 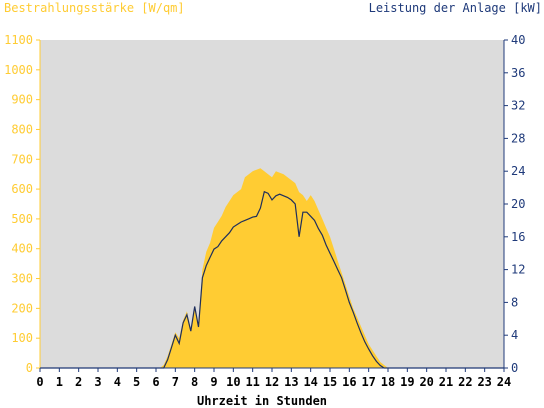 I want to click on x-tick-label: 5, so click(x=136, y=382).